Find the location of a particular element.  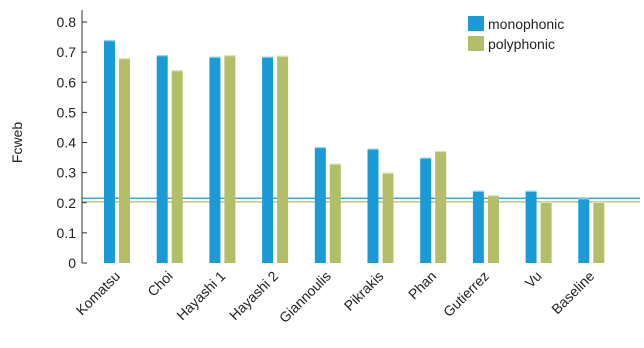

x-tick-label: Gutierrez is located at coordinates (466, 294).